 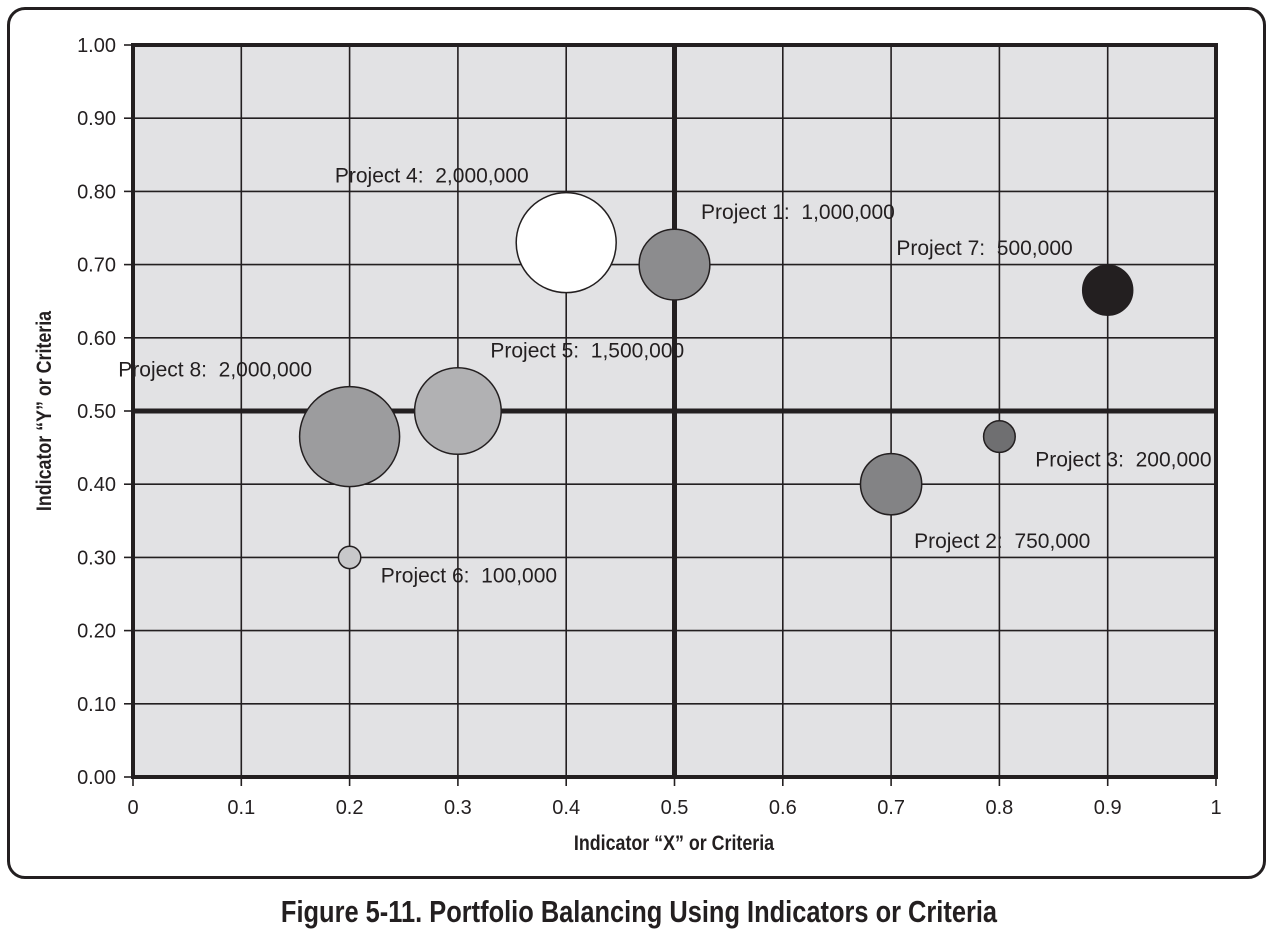 I want to click on bubble-label-name: Project 3:, so click(x=1085, y=459).